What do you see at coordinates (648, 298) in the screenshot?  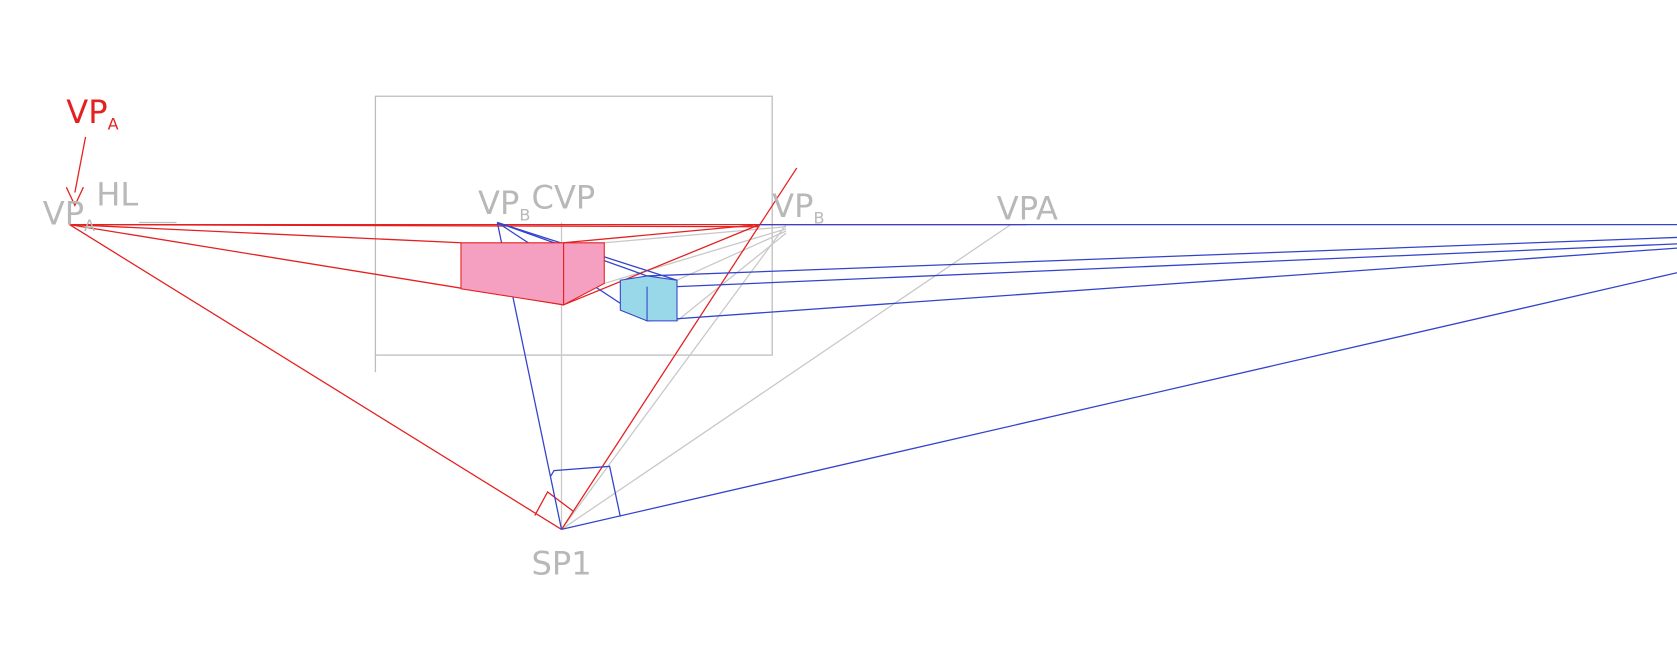 I see `blue-box` at bounding box center [648, 298].